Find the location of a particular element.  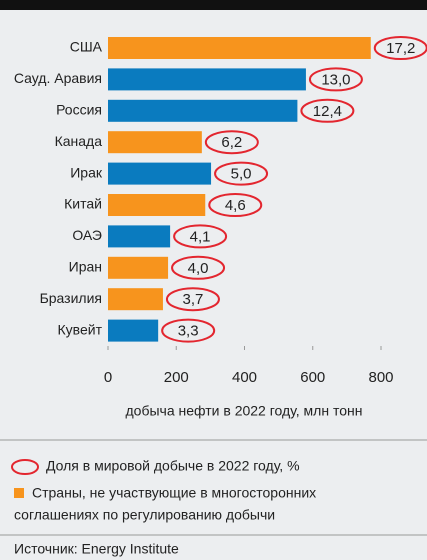

share-label: 17,2 is located at coordinates (400, 48).